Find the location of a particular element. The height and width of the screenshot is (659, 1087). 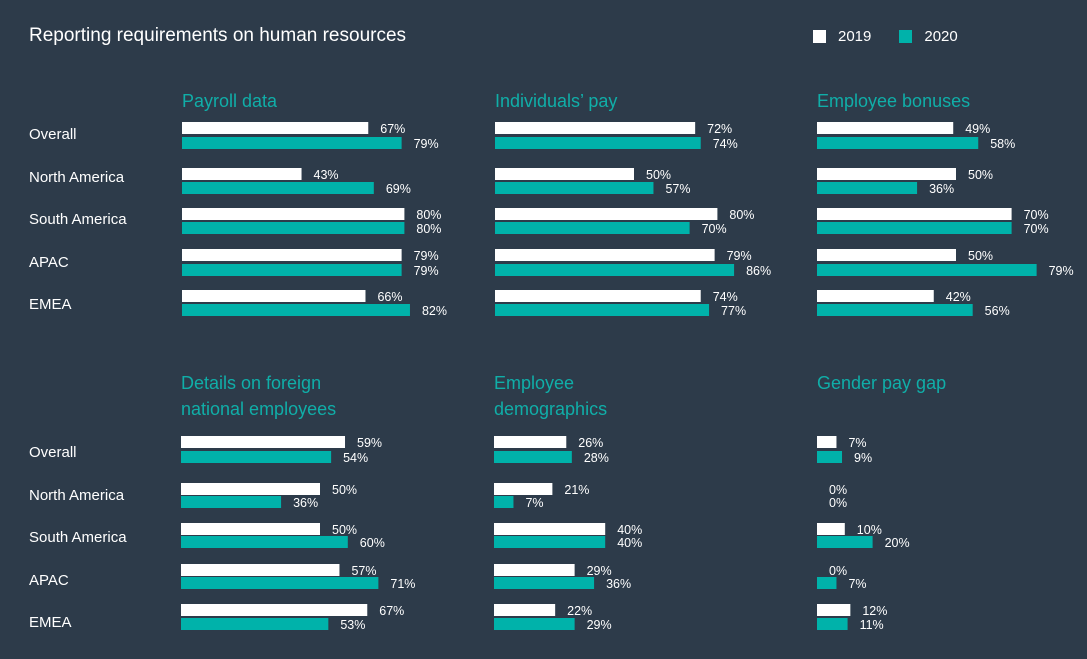

value-label-2020: 40% is located at coordinates (629, 543).